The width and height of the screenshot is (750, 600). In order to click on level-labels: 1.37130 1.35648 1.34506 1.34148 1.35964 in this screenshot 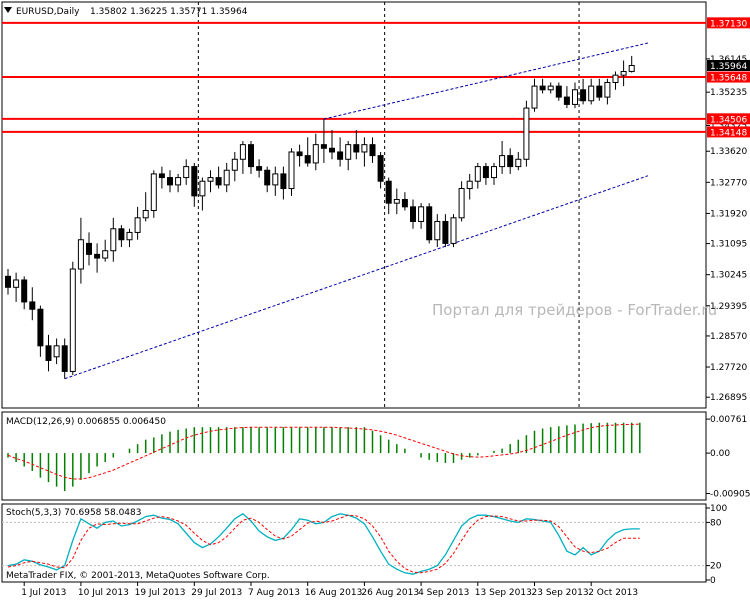, I will do `click(728, 77)`.